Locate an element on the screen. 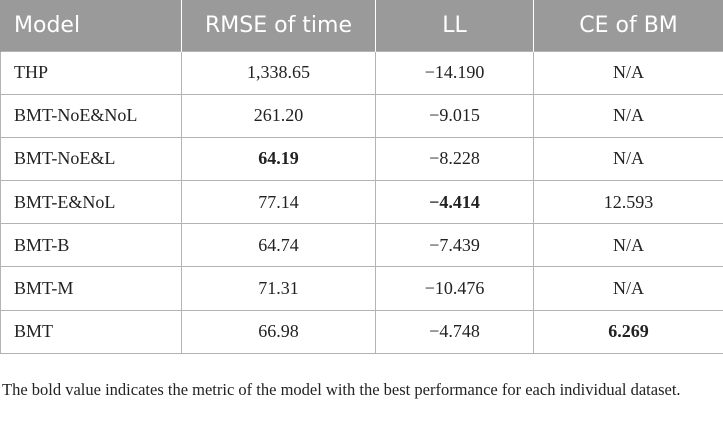 This screenshot has width=723, height=434. cell-ll: −4.748 is located at coordinates (454, 331).